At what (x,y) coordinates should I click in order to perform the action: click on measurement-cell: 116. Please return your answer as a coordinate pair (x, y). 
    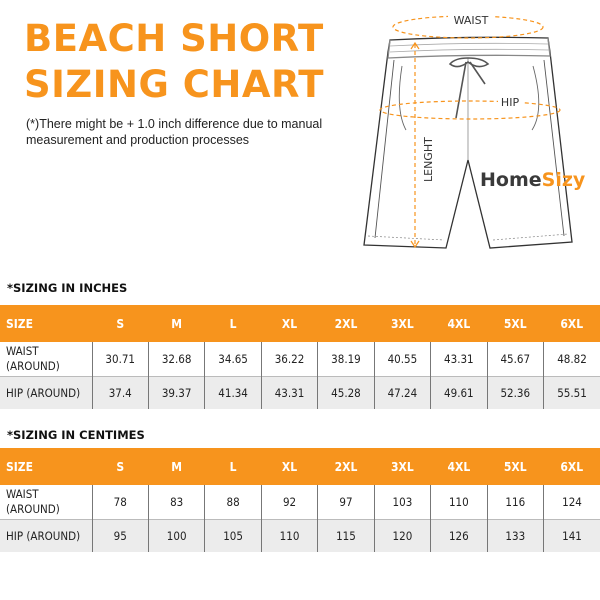
    Looking at the image, I should click on (515, 502).